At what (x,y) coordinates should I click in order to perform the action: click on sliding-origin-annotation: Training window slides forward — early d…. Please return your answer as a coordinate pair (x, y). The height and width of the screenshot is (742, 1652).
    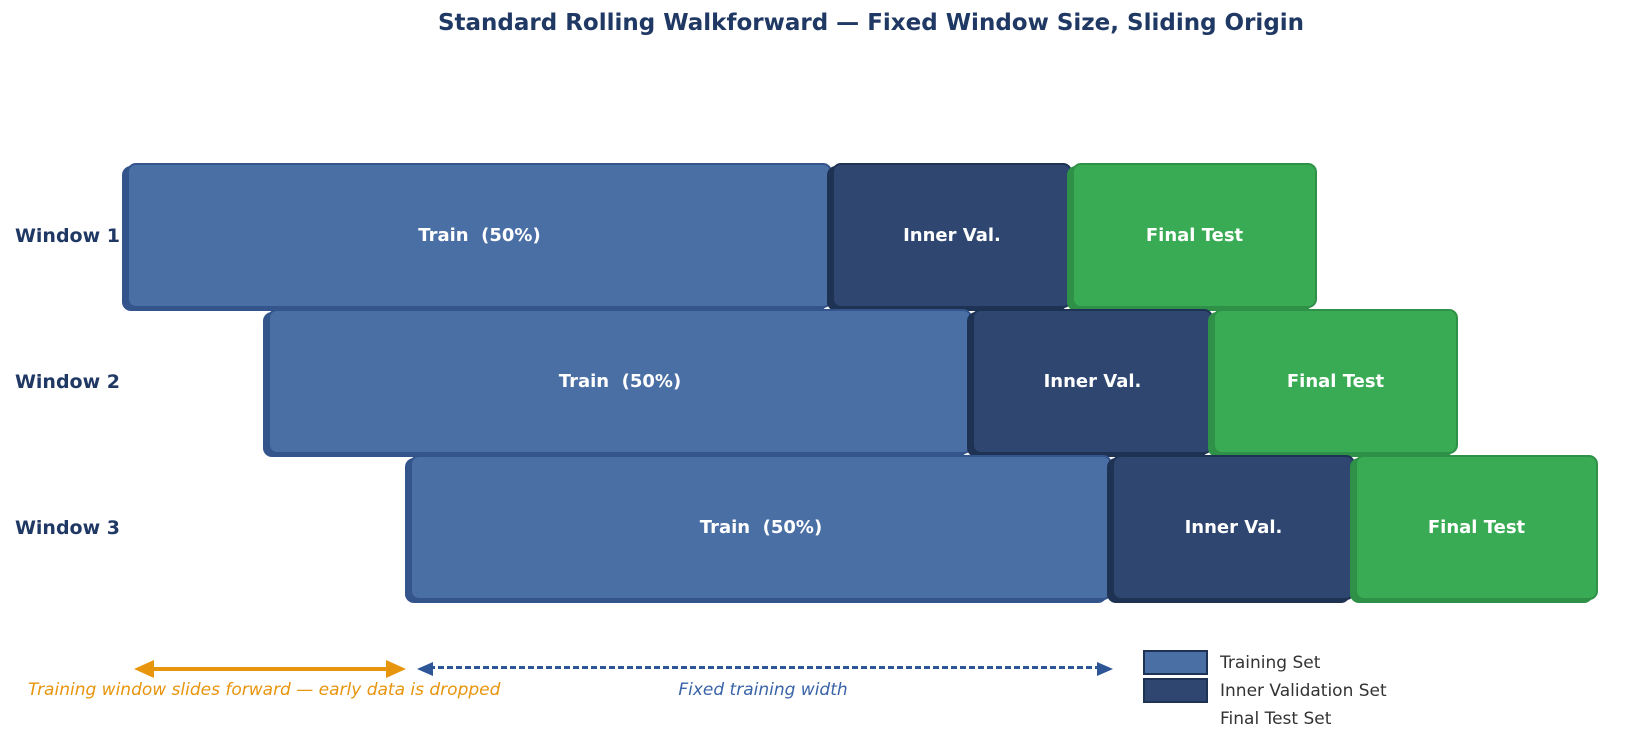
    Looking at the image, I should click on (264, 690).